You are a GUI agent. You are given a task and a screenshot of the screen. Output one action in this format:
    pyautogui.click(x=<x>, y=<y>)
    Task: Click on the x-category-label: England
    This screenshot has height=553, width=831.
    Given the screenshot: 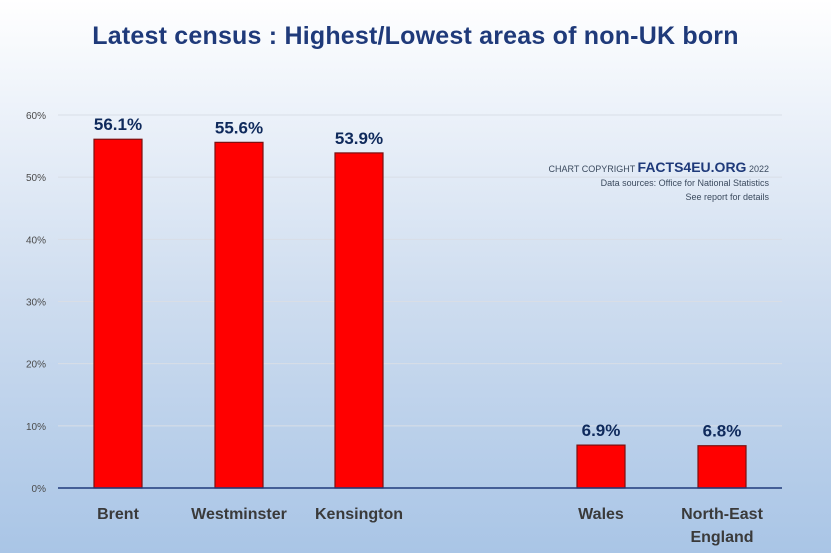 What is the action you would take?
    pyautogui.click(x=721, y=537)
    